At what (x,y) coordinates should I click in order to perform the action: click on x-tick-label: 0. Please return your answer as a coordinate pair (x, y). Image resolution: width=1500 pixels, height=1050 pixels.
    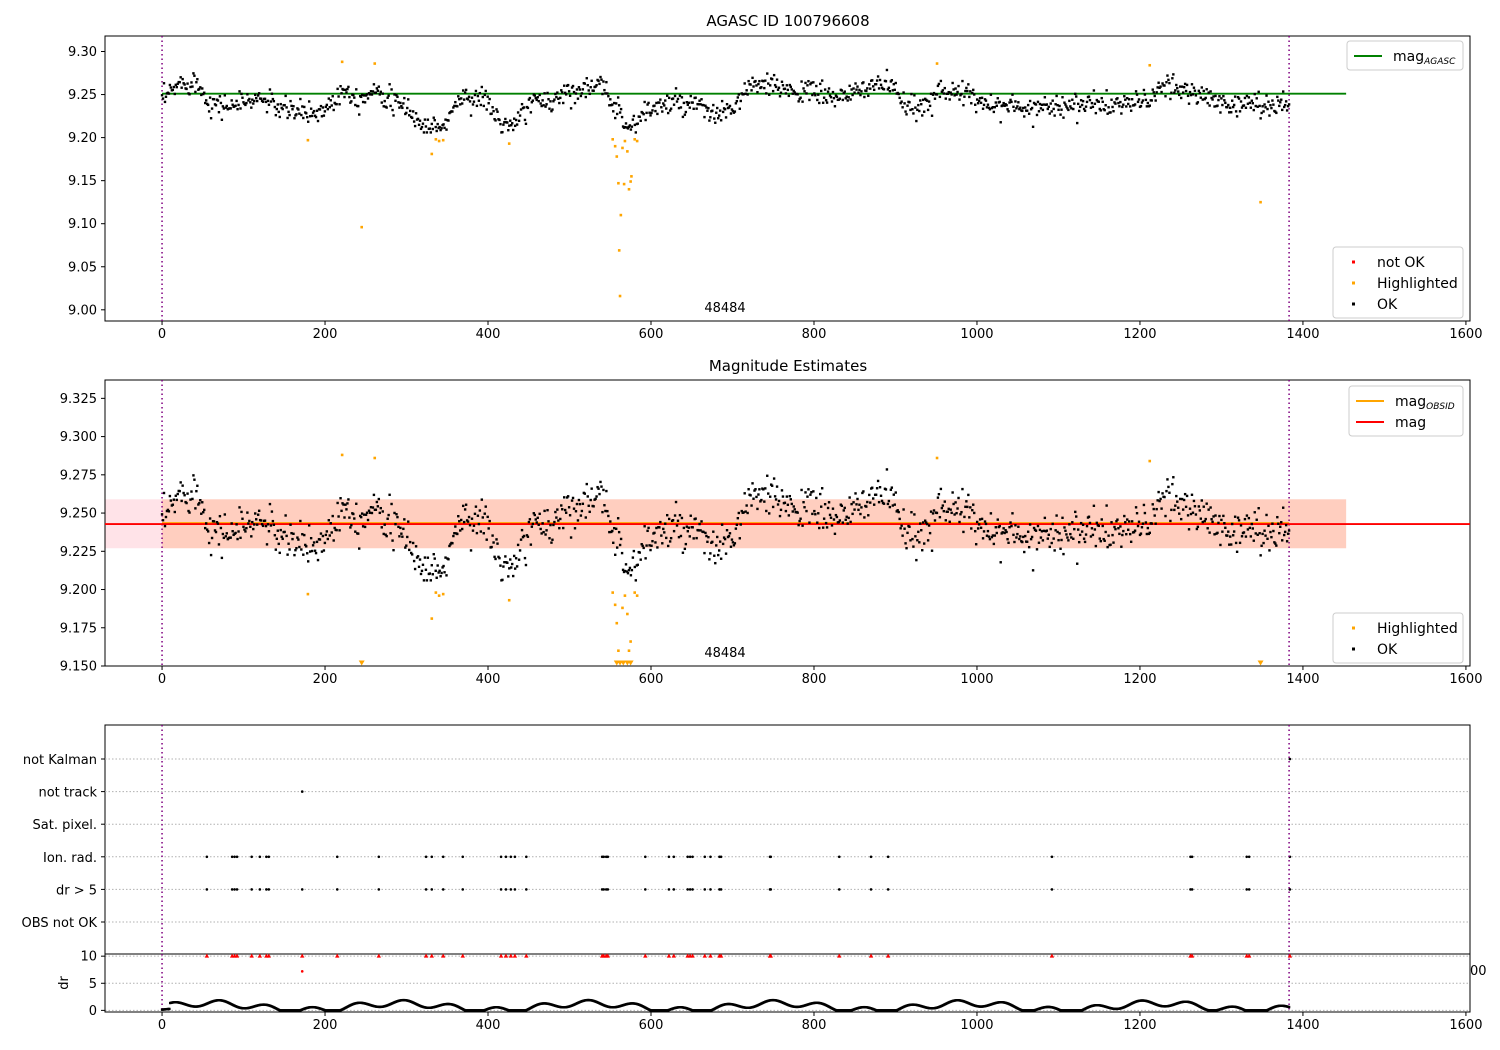
    Looking at the image, I should click on (162, 679).